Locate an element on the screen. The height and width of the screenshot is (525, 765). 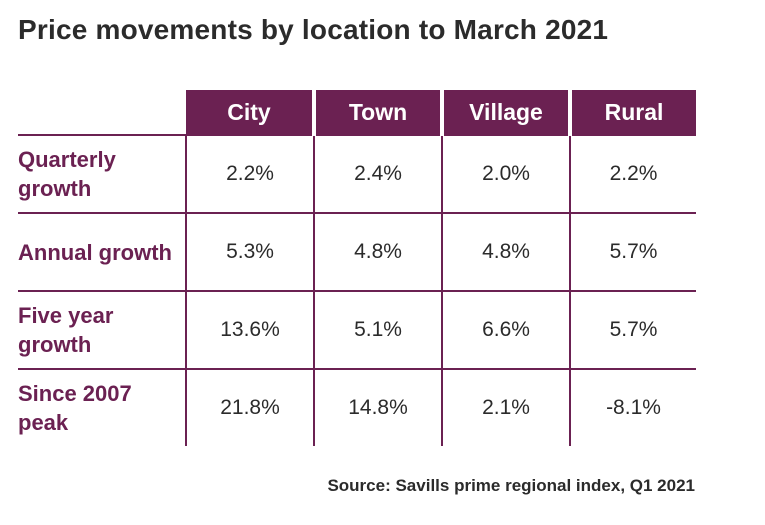
row-label-since-2007-peak: Since 2007 peak is located at coordinates (102, 407).